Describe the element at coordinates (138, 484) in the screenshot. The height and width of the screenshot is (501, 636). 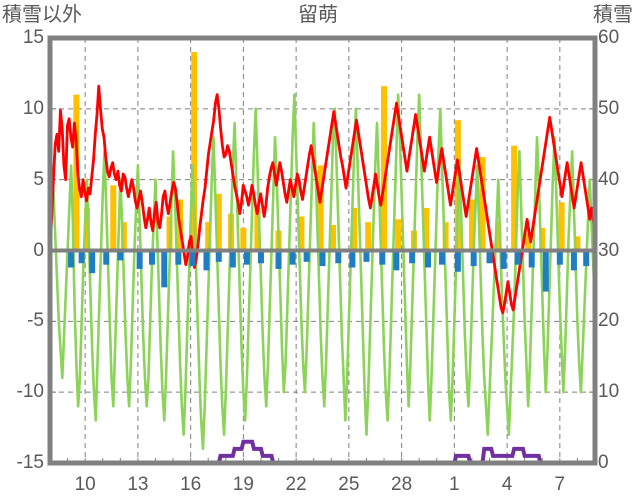
I see `x-axis-tick: 13` at that location.